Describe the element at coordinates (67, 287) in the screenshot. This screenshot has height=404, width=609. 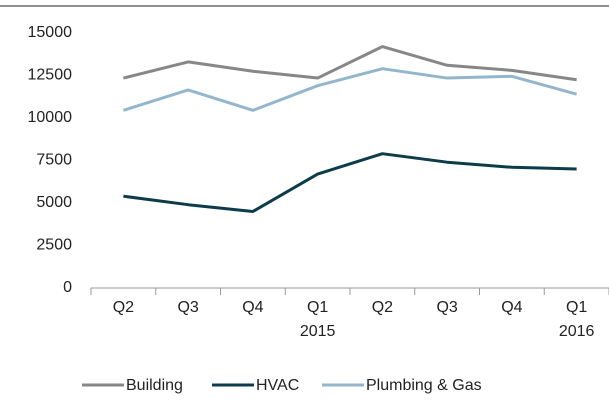
I see `y-tick-label: 0` at that location.